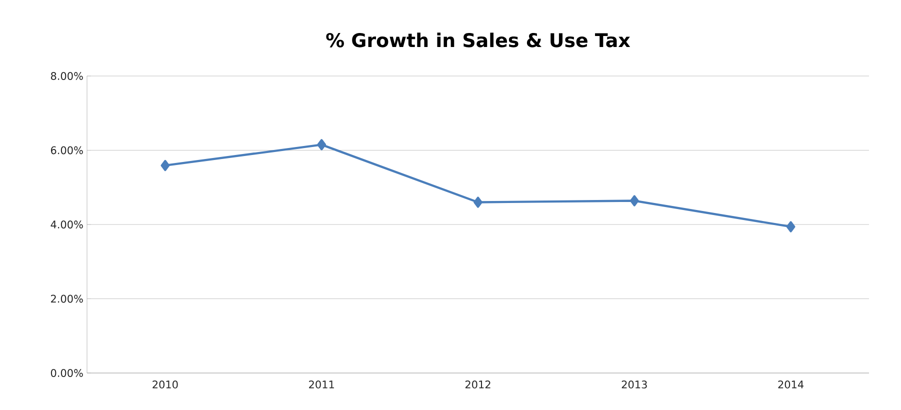  Describe the element at coordinates (66, 224) in the screenshot. I see `y-tick-label: 4.00%` at that location.